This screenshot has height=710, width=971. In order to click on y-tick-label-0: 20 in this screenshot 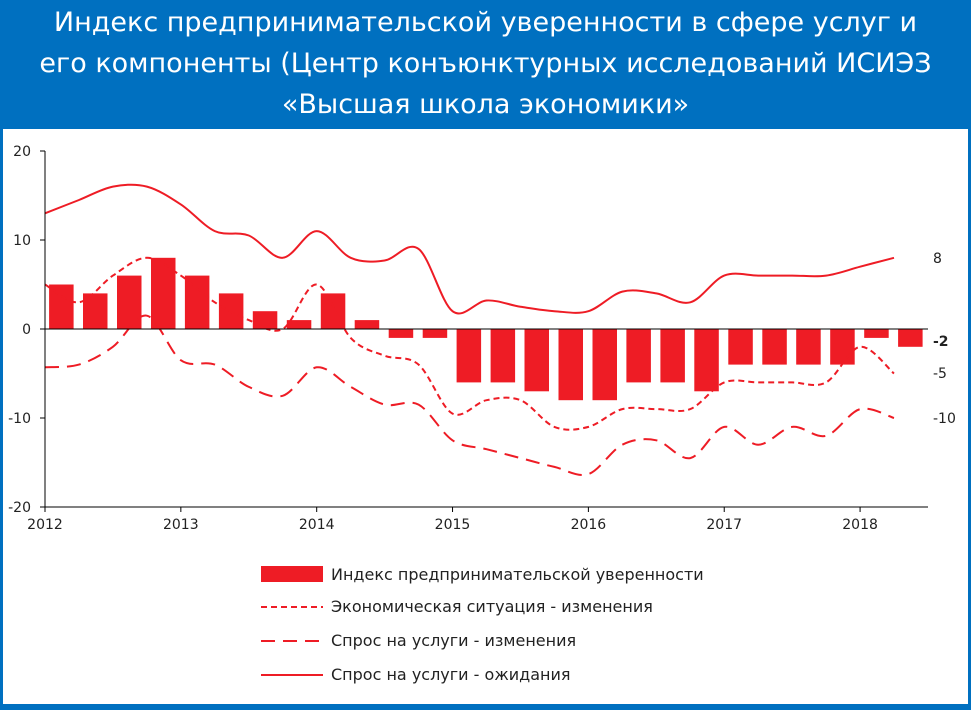, I will do `click(22, 152)`.